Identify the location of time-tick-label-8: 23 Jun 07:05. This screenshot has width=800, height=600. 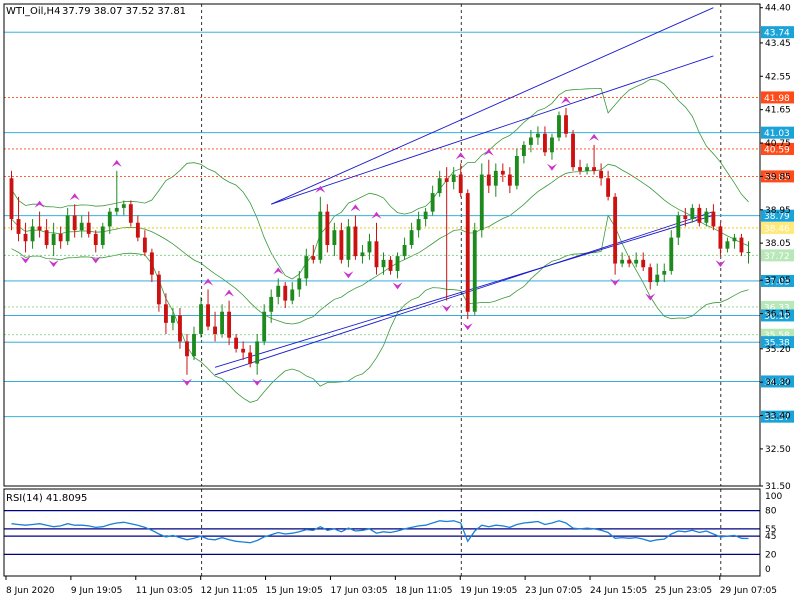
(553, 591).